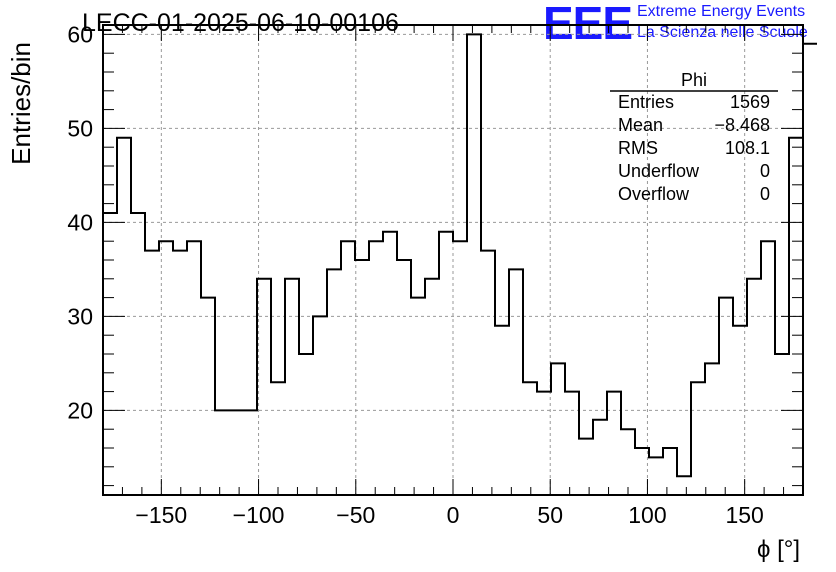  What do you see at coordinates (161, 515) in the screenshot?
I see `x-tick-label: −150` at bounding box center [161, 515].